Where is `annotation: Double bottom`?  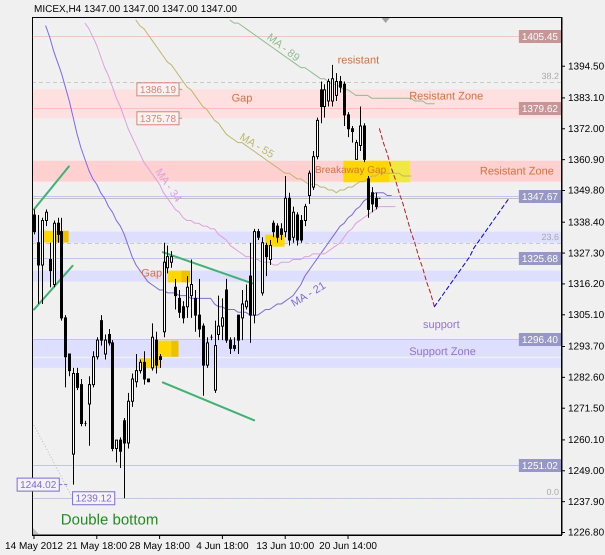 annotation: Double bottom is located at coordinates (109, 520).